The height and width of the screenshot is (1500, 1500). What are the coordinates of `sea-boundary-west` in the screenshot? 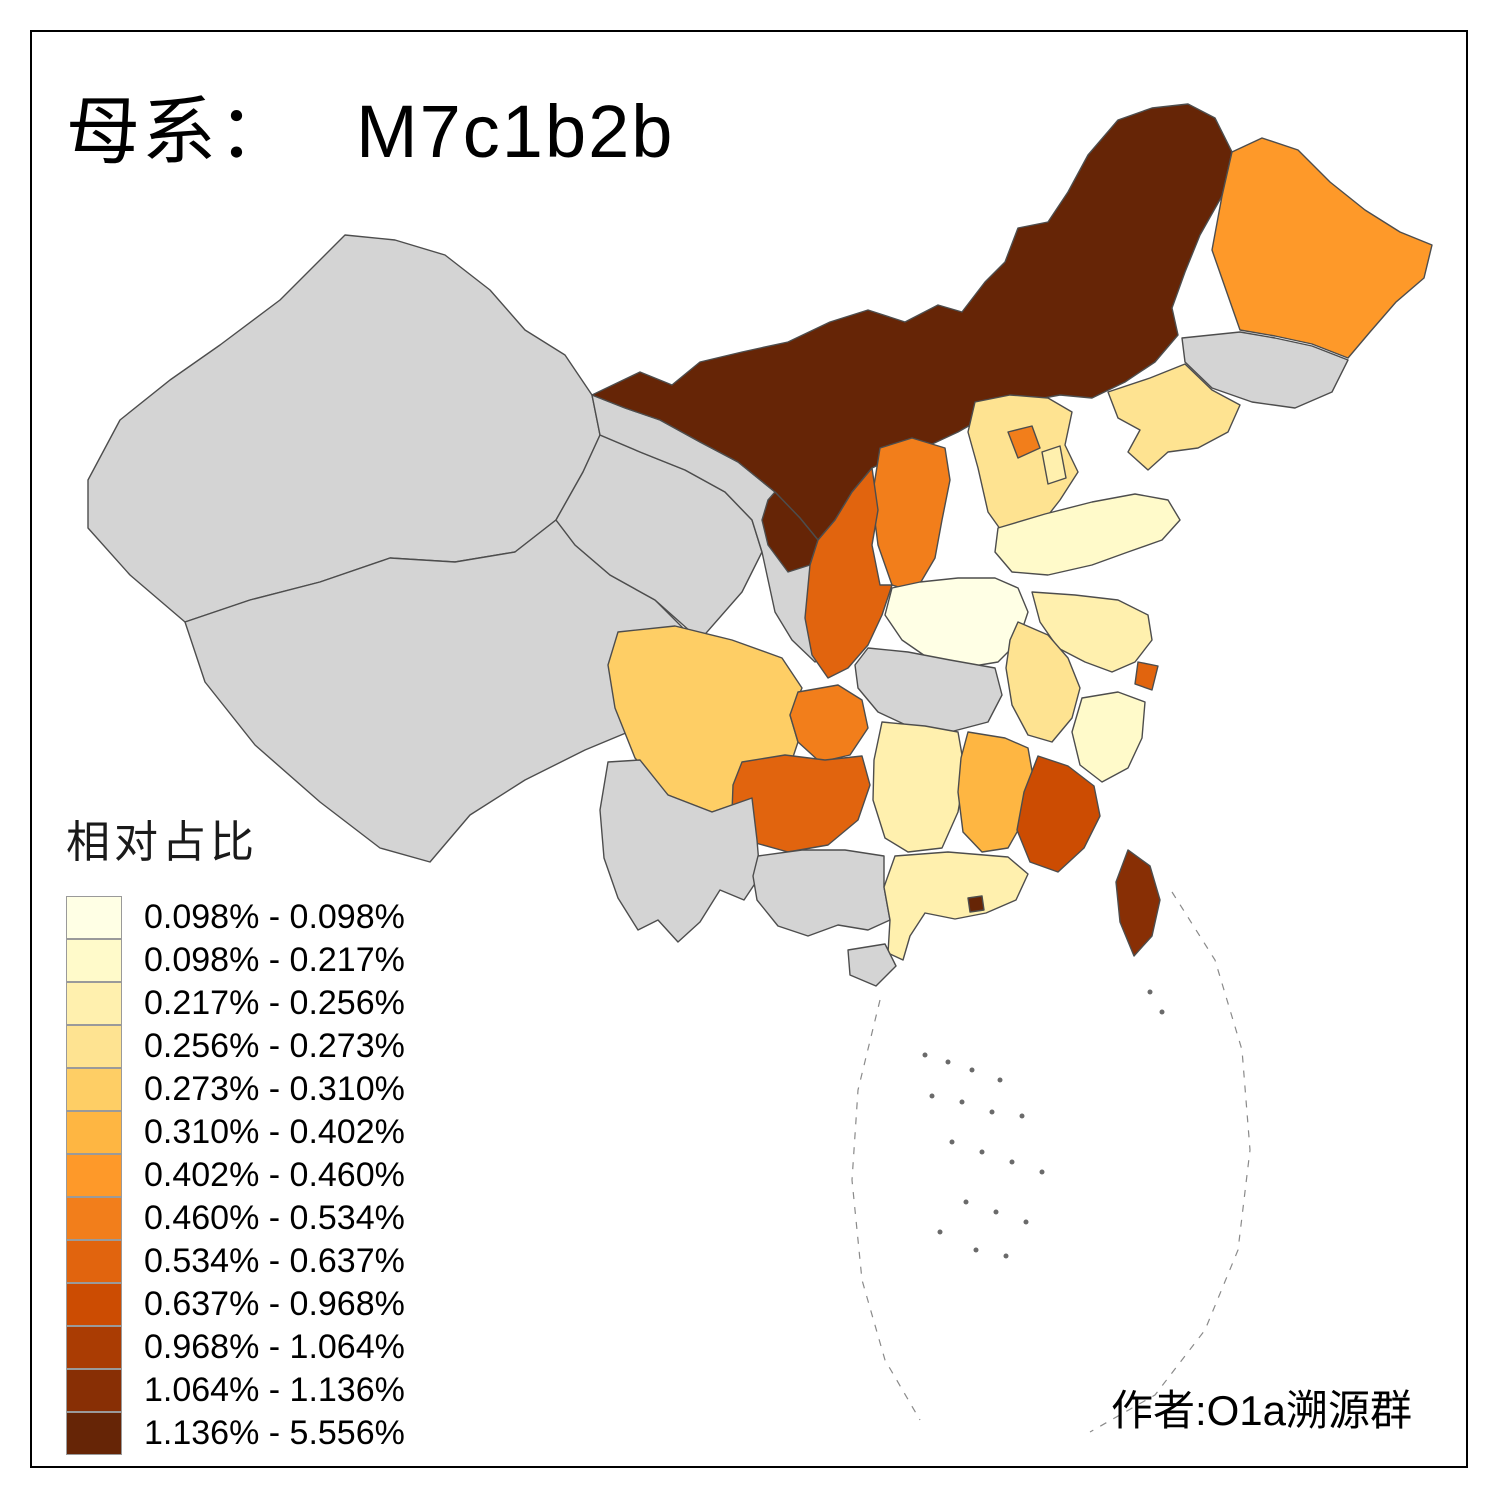 It's located at (886, 1210).